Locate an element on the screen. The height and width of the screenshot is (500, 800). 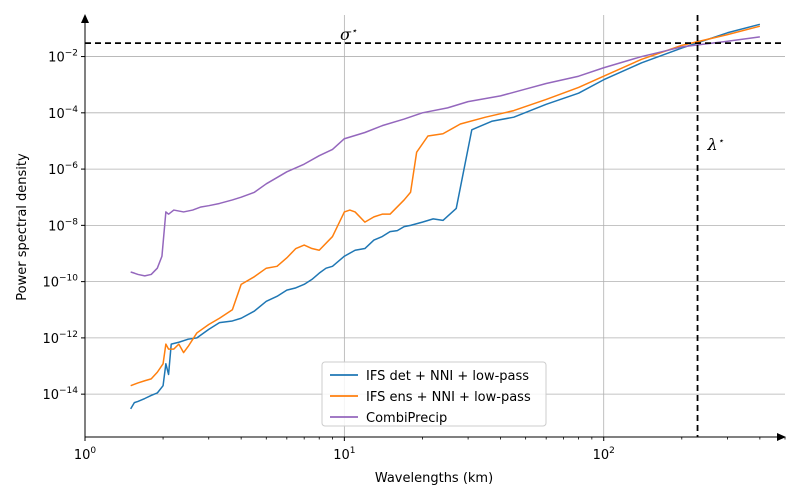
y-tick-label: 10⁻⁸ is located at coordinates (63, 225).